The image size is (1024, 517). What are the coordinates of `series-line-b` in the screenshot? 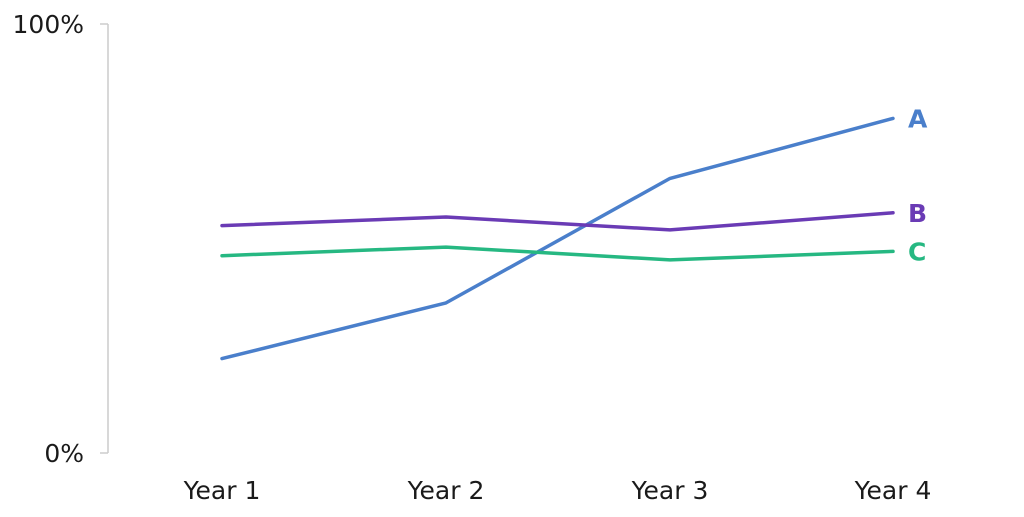 It's located at (557, 221).